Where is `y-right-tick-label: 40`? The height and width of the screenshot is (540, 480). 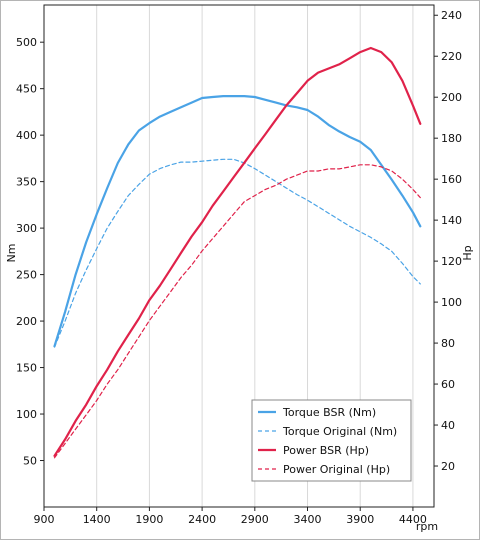
y-right-tick-label: 40 is located at coordinates (448, 425).